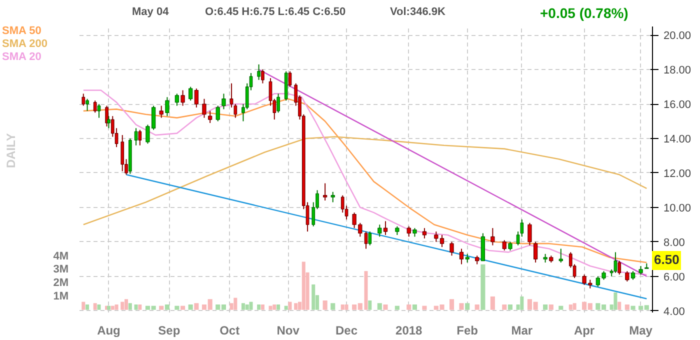  What do you see at coordinates (60, 283) in the screenshot?
I see `y2-tick-label: 2M` at bounding box center [60, 283].